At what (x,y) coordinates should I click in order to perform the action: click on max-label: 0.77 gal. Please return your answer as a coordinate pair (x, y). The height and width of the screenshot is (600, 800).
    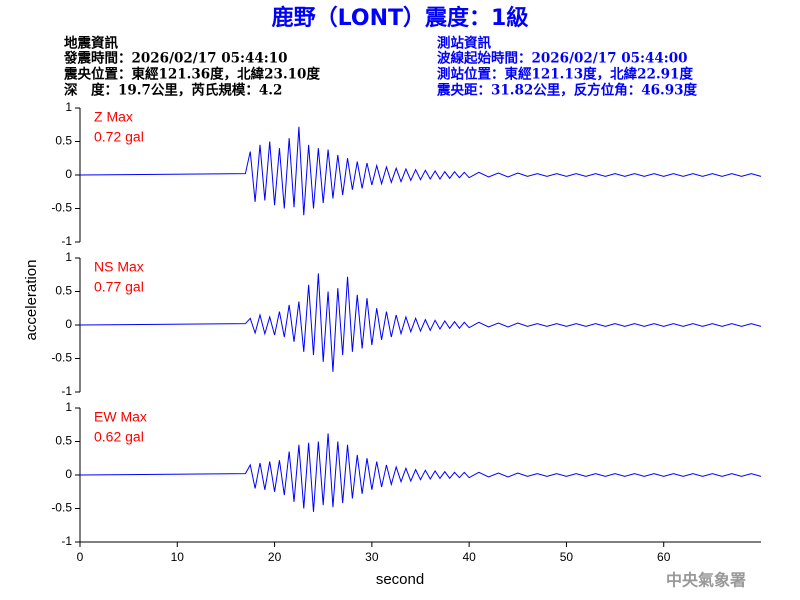
    Looking at the image, I should click on (119, 287).